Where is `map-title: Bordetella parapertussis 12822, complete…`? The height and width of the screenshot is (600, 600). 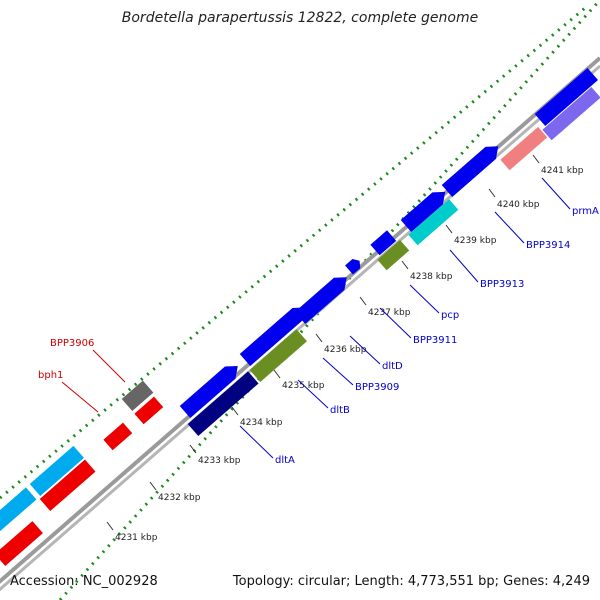
map-title: Bordetella parapertussis 12822, complete… is located at coordinates (300, 18).